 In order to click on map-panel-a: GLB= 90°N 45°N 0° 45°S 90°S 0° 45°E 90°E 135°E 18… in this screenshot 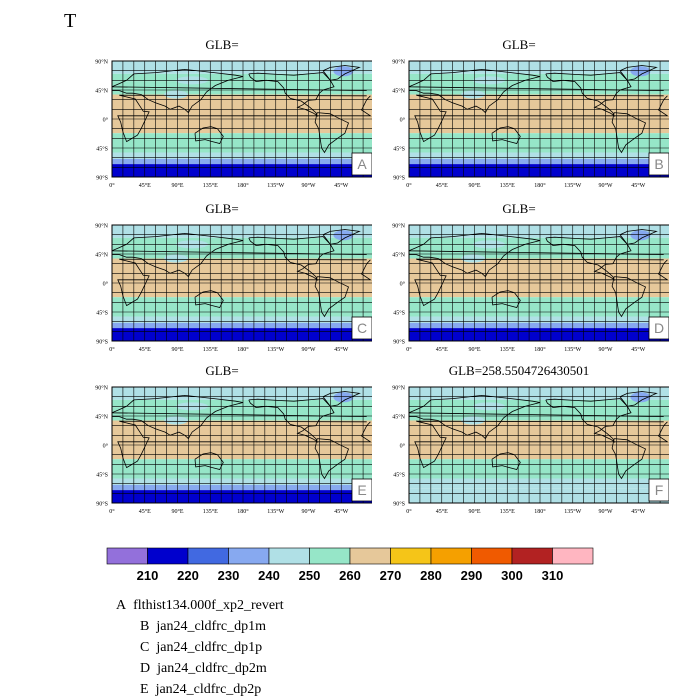, I will do `click(222, 118)`.